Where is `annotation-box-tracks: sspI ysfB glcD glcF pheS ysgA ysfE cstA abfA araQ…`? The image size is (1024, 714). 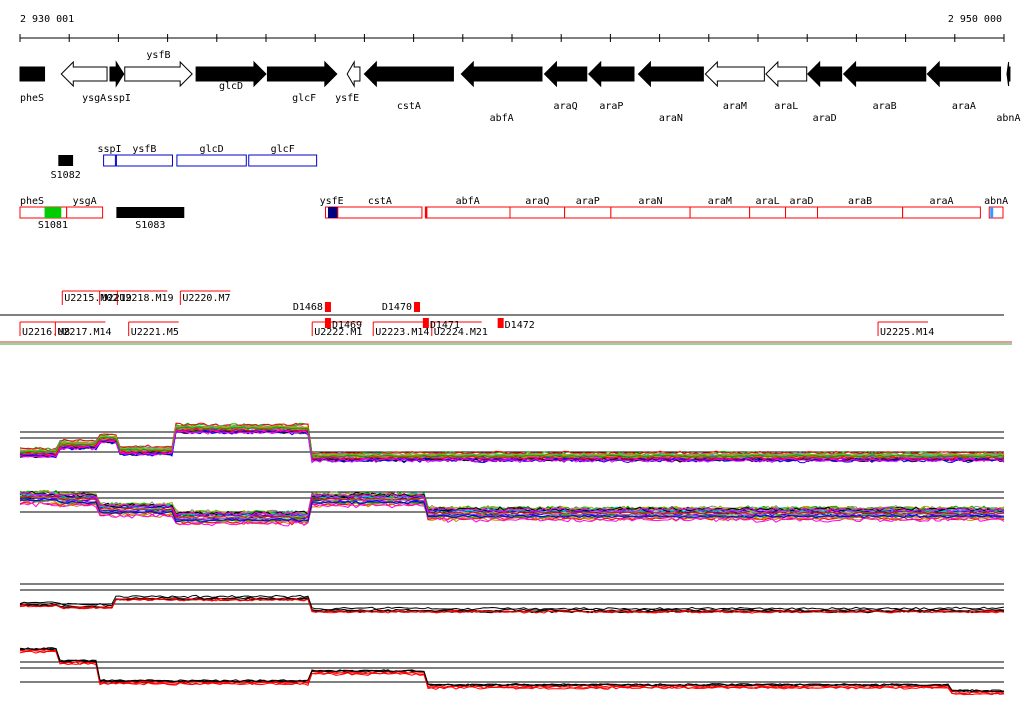 annotation-box-tracks: sspI ysfB glcD glcF pheS ysgA ysfE cstA abfA araQ… is located at coordinates (513, 187).